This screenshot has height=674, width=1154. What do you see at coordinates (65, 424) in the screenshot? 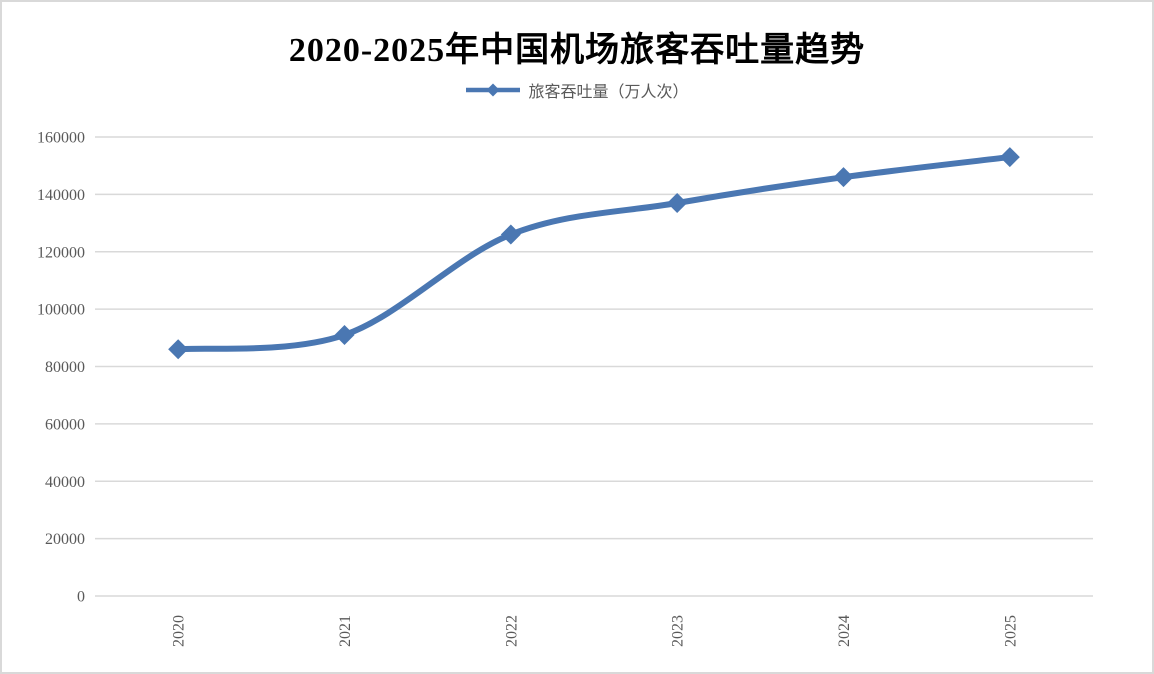
I see `y-tick-label: 60000` at bounding box center [65, 424].